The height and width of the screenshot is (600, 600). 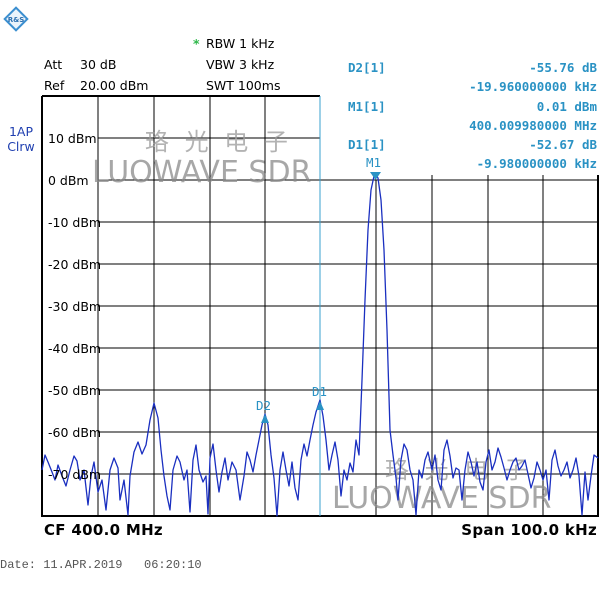 I want to click on trace-info: 1AP Clrw, so click(x=21, y=139).